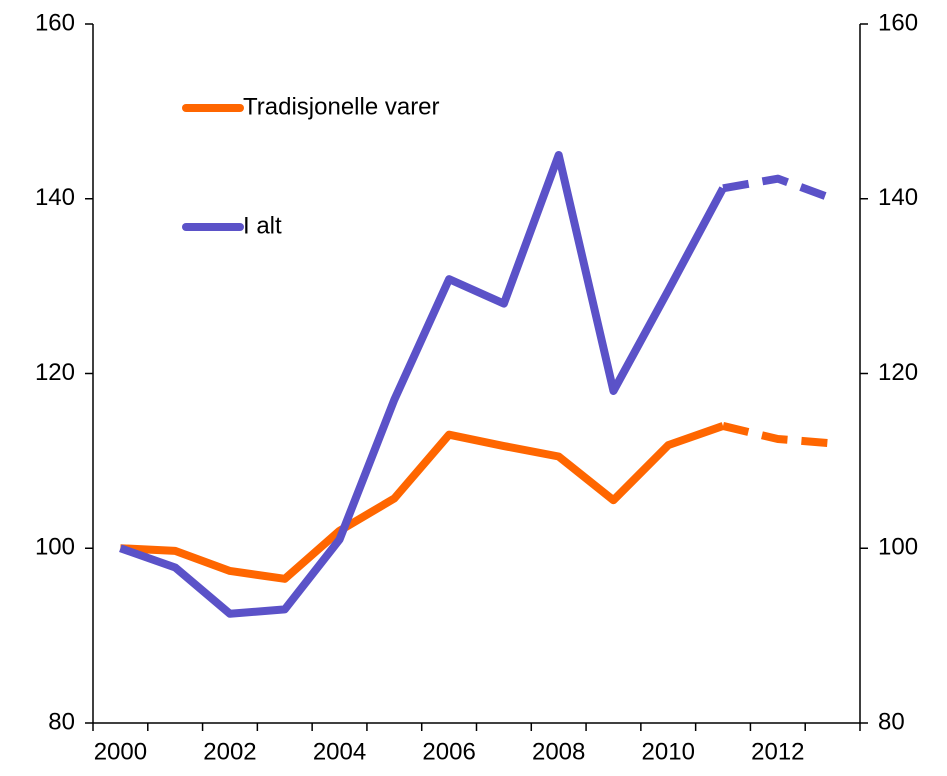 This screenshot has width=947, height=776. What do you see at coordinates (341, 106) in the screenshot?
I see `legend-label: Tradisjonelle varer` at bounding box center [341, 106].